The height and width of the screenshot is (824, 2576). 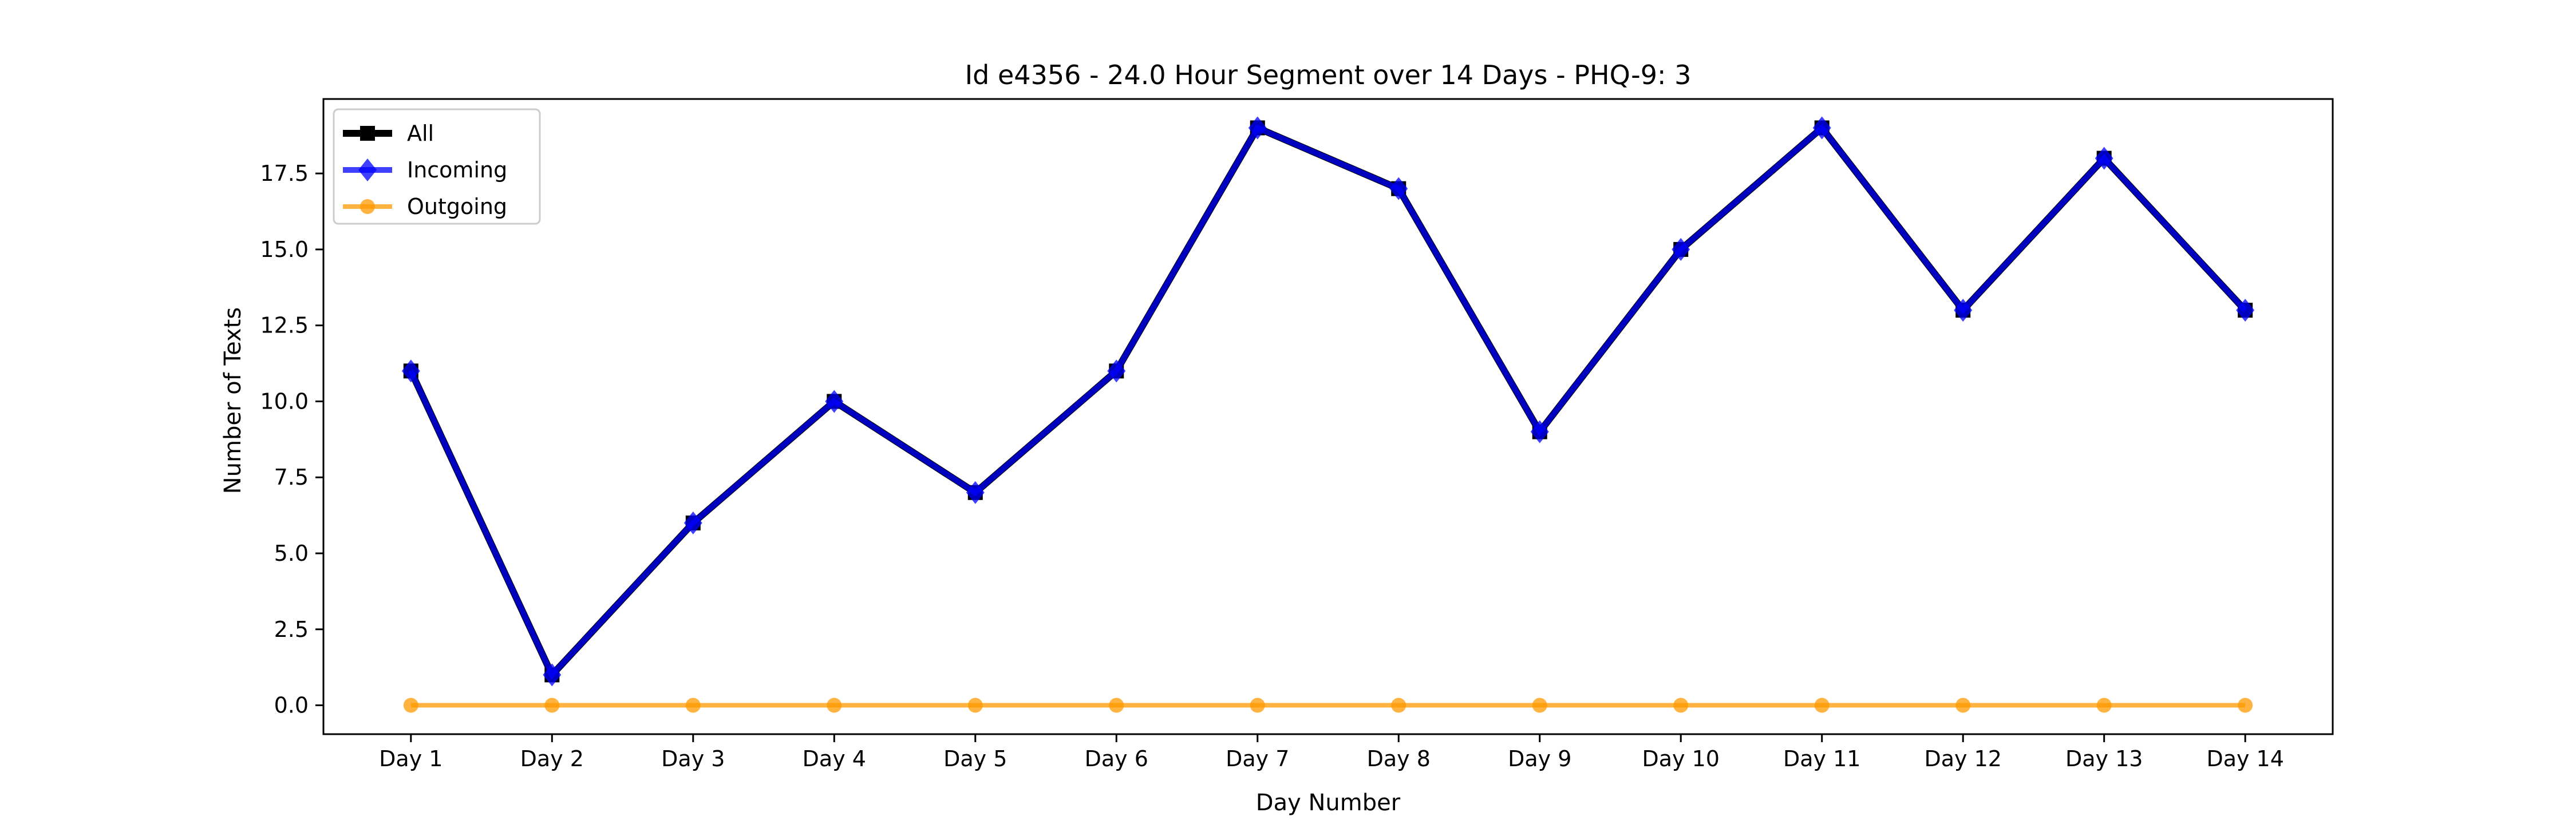 I want to click on x-tick-label-12: Day 12, so click(x=1962, y=758).